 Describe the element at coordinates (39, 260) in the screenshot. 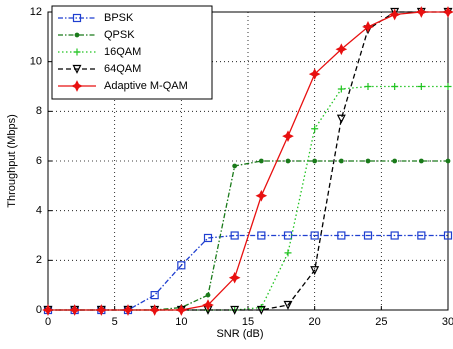

I see `y-tick-label: 2` at that location.